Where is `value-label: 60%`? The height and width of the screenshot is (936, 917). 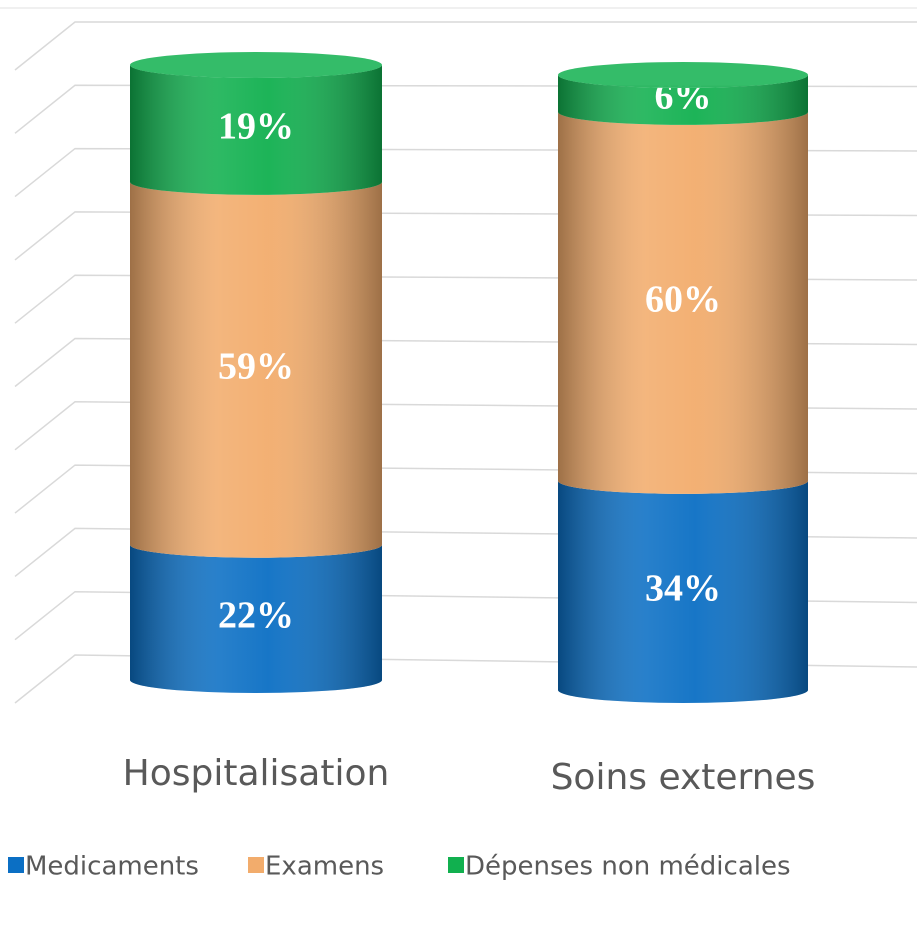
value-label: 60% is located at coordinates (683, 300).